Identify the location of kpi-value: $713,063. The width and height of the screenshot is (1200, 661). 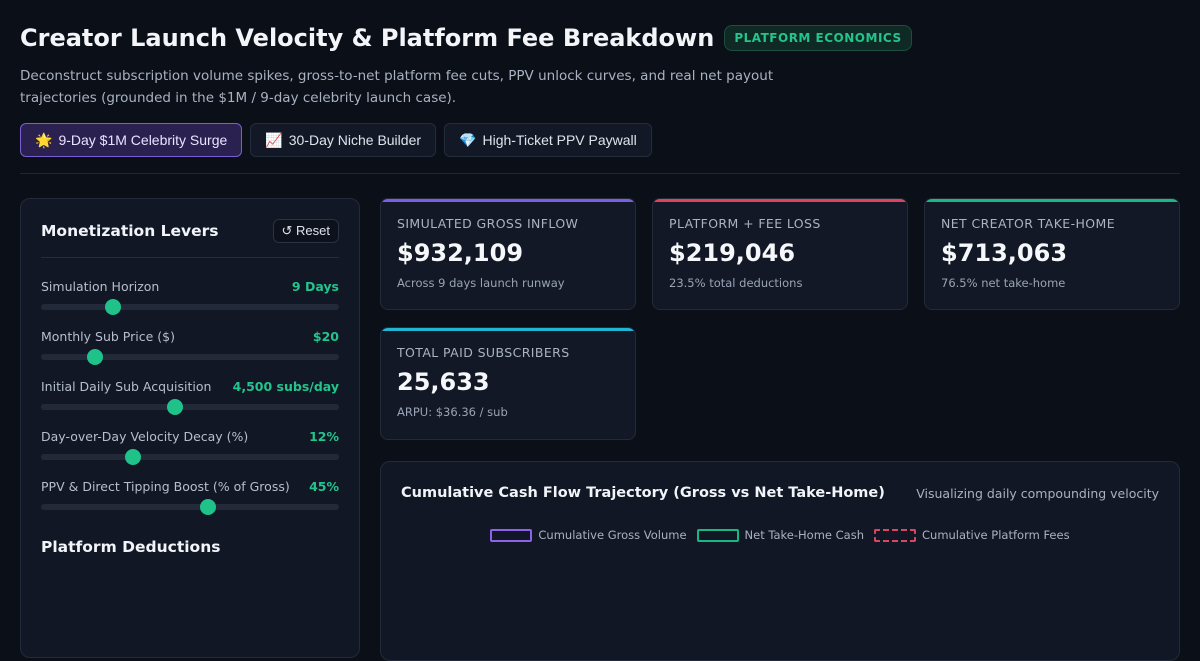
(1004, 253).